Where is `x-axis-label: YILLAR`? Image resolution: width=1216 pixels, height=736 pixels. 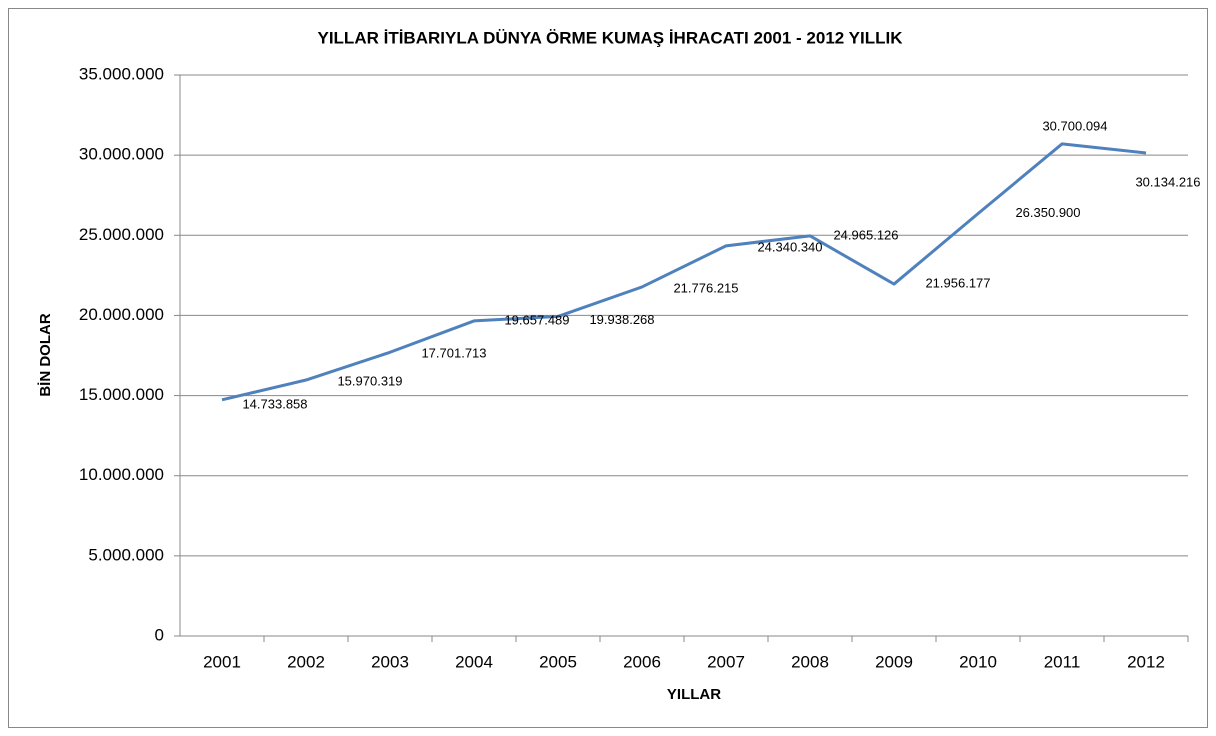
x-axis-label: YILLAR is located at coordinates (694, 694).